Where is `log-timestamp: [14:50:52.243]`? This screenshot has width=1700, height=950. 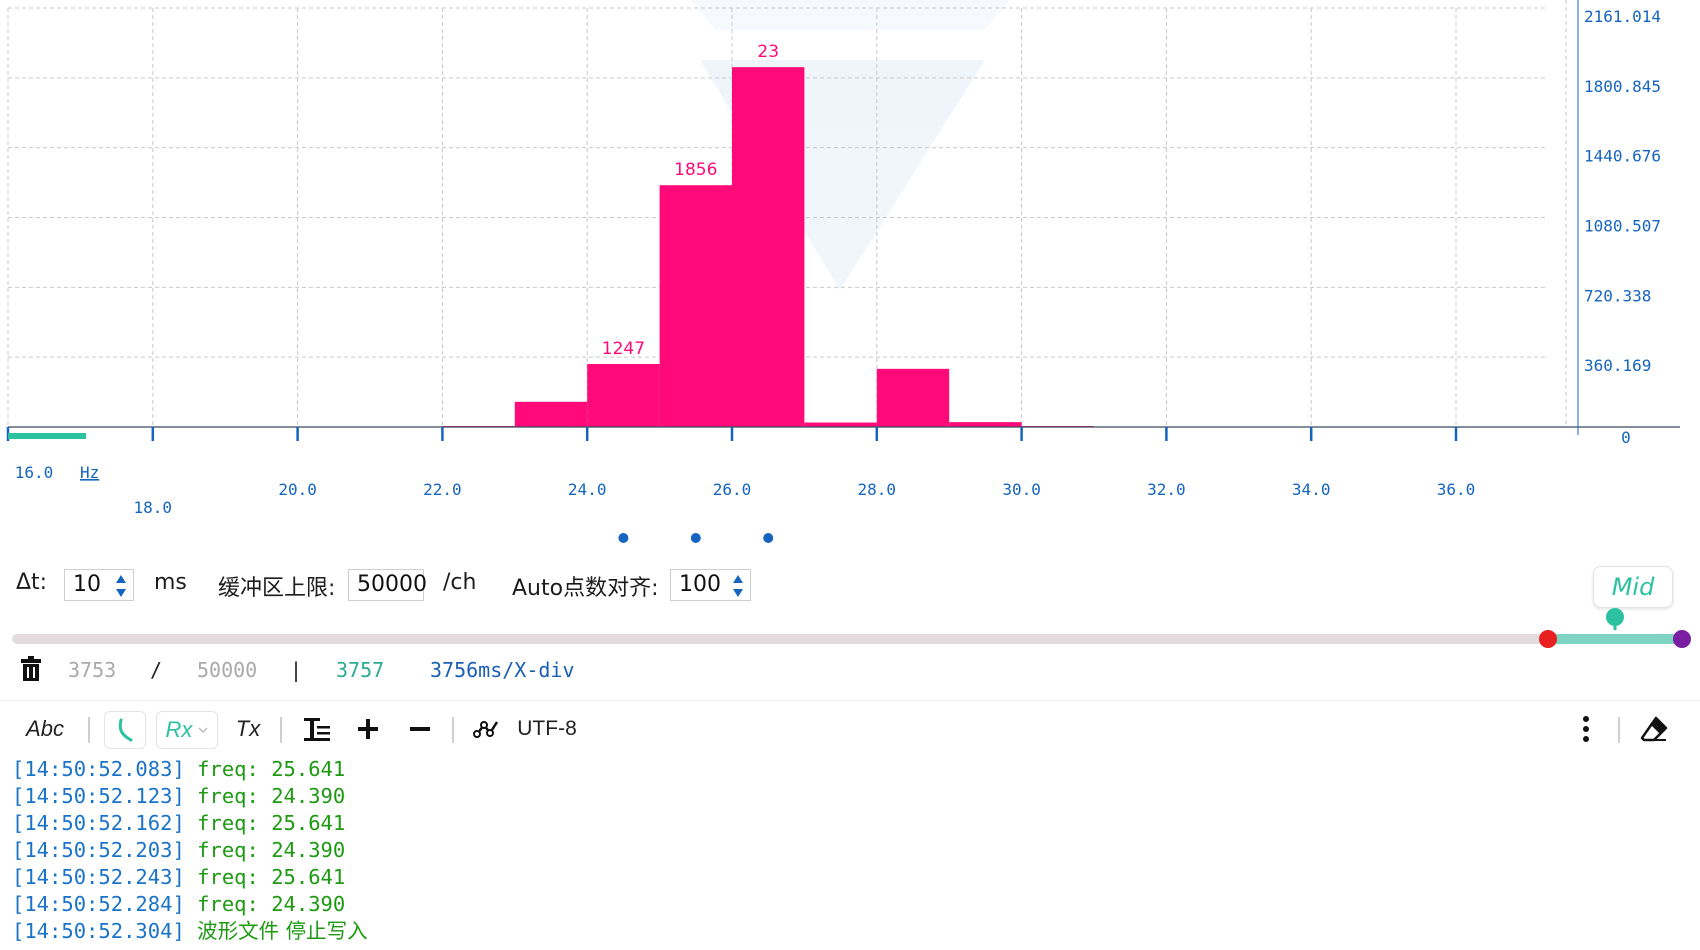
log-timestamp: [14:50:52.243] is located at coordinates (98, 877).